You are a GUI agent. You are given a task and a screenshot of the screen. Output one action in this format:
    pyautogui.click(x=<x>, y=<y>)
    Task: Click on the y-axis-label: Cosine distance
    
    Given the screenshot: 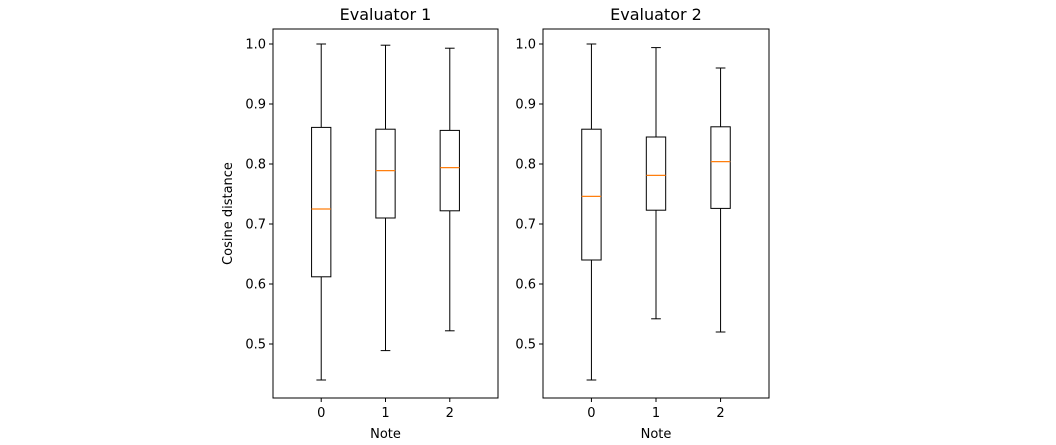 What is the action you would take?
    pyautogui.click(x=228, y=213)
    